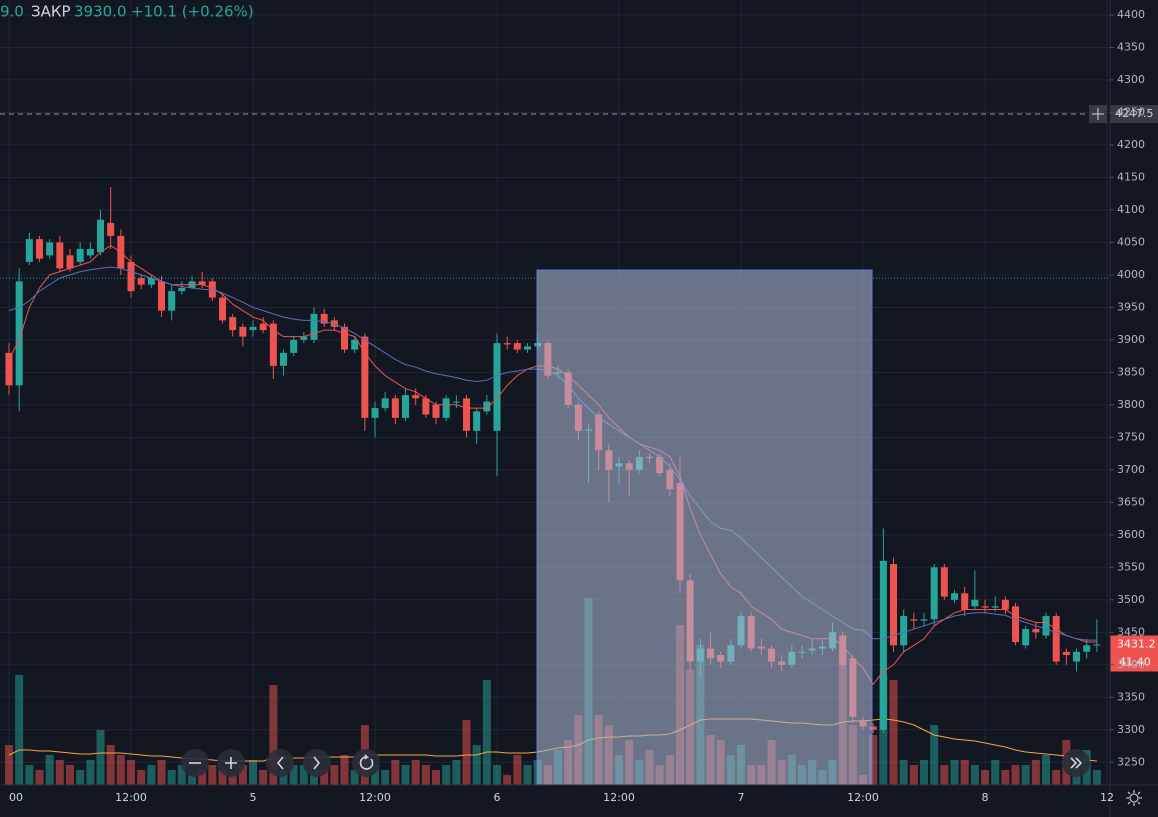 The image size is (1158, 817). Describe the element at coordinates (317, 763) in the screenshot. I see `scroll-right-button` at that location.